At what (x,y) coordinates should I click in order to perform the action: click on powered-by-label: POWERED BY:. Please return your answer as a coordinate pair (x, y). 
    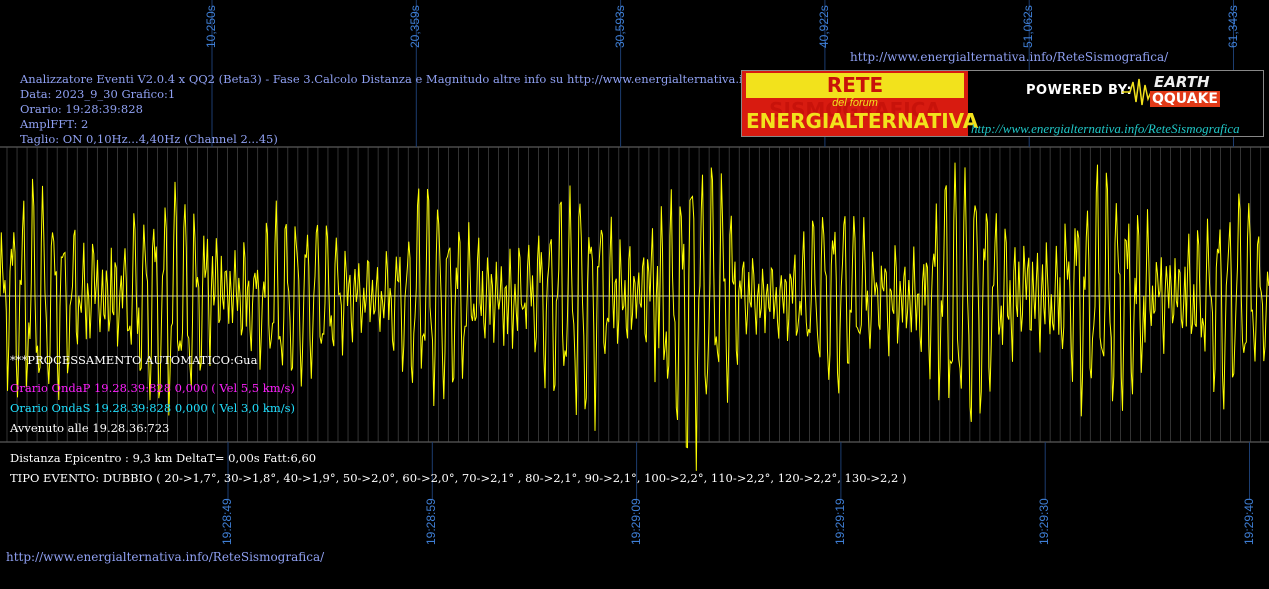
    Looking at the image, I should click on (1079, 90).